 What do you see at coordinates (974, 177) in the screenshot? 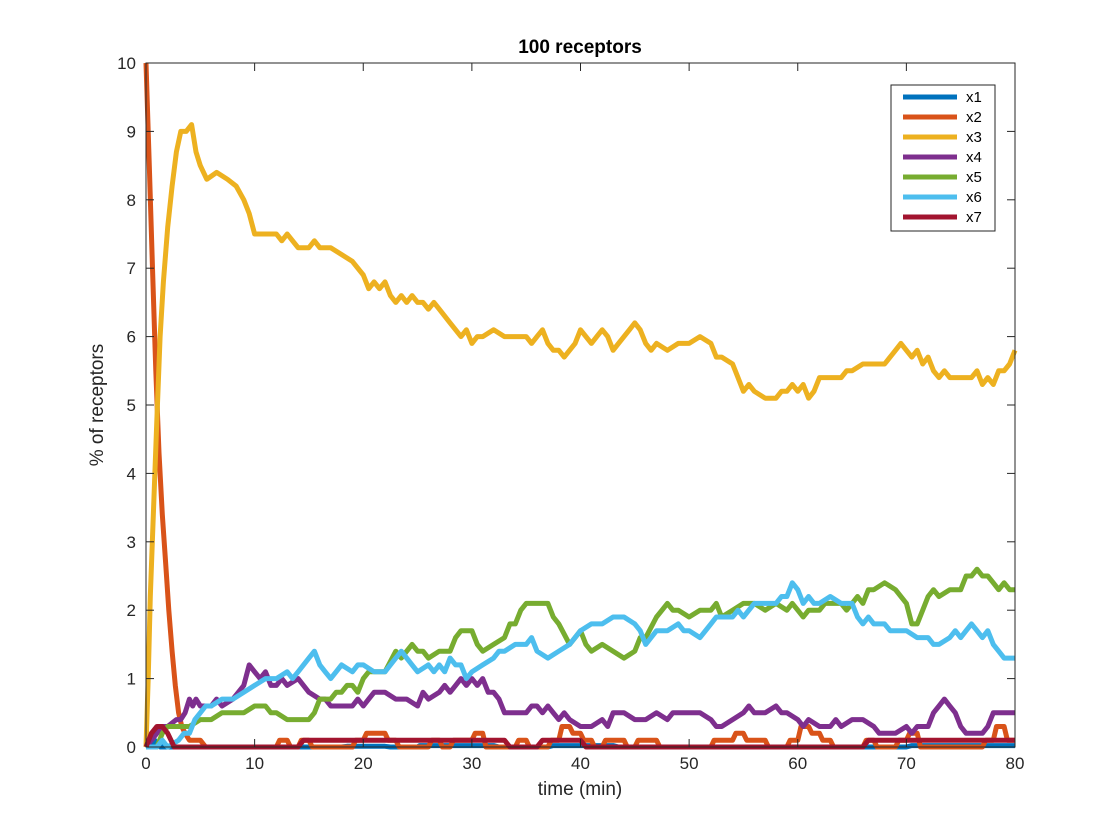
I see `legend-label-x5: x5` at bounding box center [974, 177].